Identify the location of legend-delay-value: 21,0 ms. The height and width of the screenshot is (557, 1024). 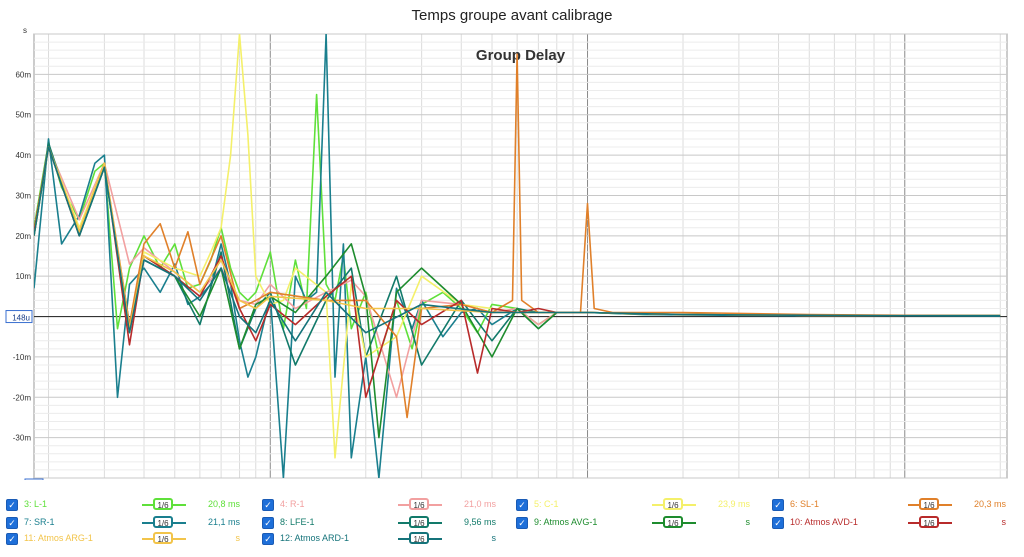
(479, 504).